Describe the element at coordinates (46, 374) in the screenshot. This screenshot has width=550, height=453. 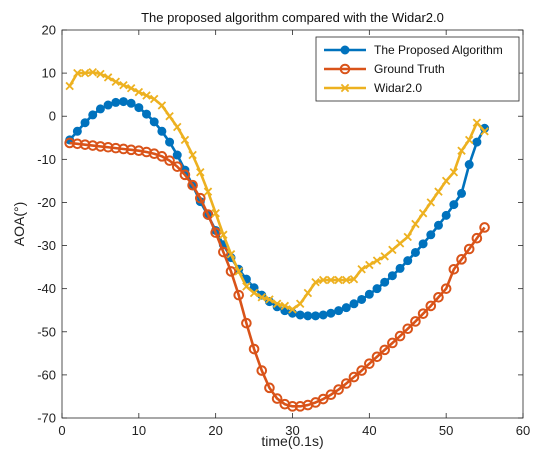
I see `y-tick-label: -60` at that location.